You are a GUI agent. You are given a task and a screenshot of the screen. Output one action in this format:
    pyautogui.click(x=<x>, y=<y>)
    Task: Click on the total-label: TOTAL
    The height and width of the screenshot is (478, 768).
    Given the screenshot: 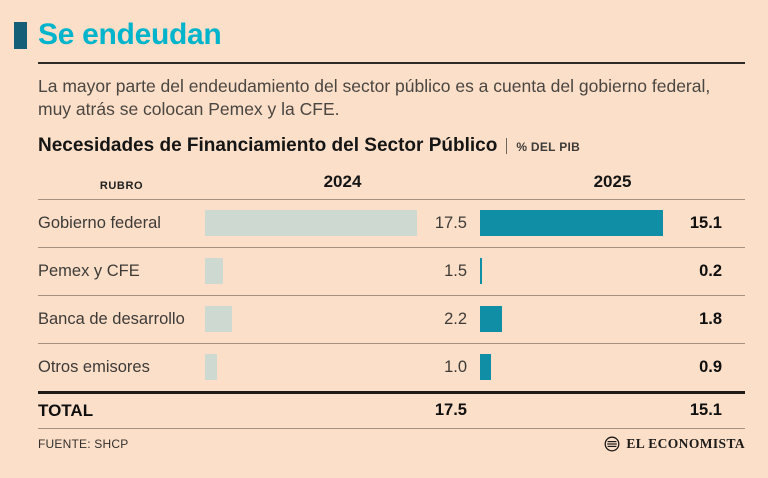 What is the action you would take?
    pyautogui.click(x=66, y=410)
    